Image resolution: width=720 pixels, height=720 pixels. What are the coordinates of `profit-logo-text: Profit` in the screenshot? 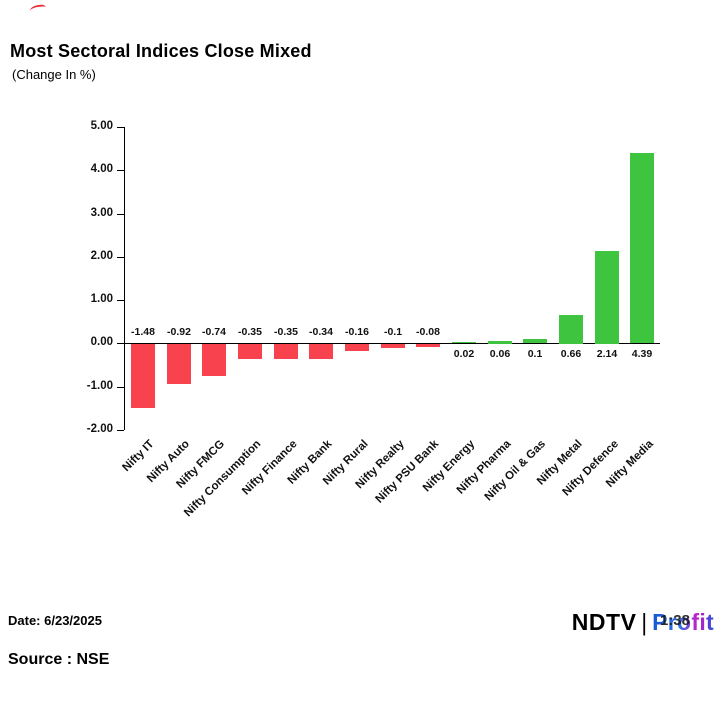 It's located at (683, 622).